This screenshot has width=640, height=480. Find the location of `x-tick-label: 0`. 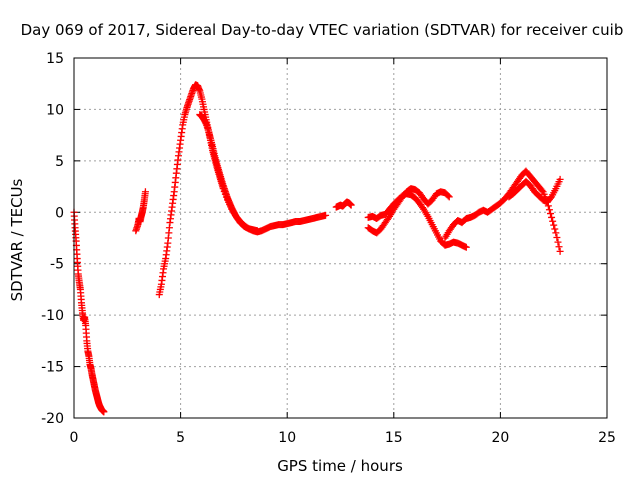

x-tick-label: 0 is located at coordinates (74, 438).